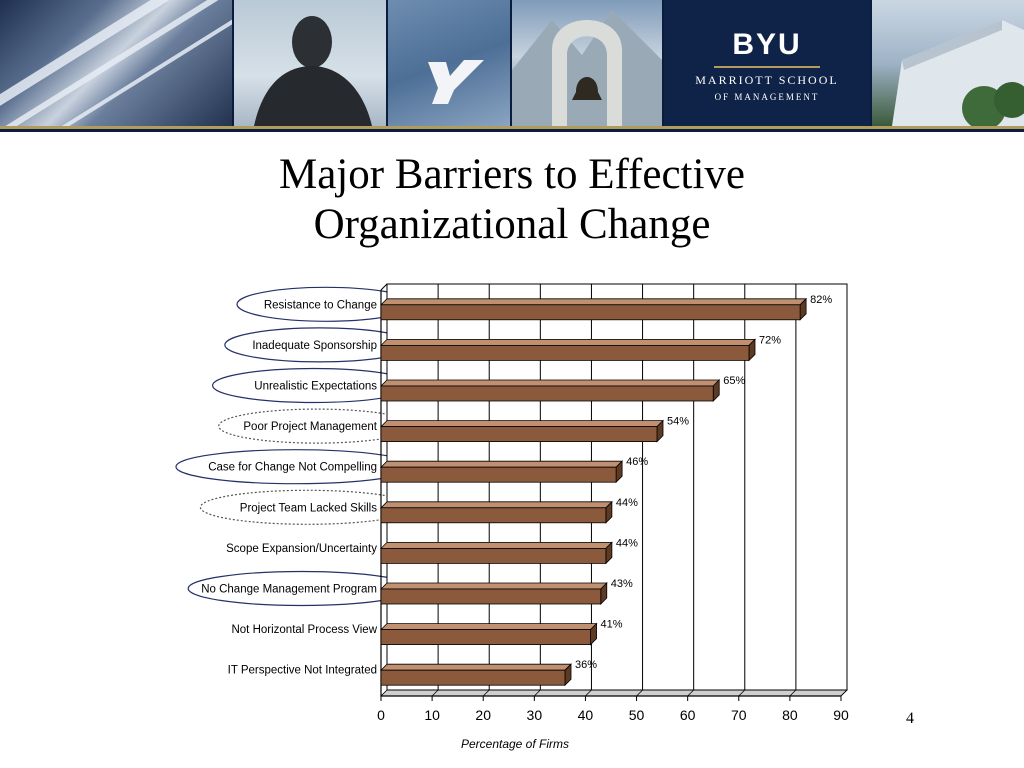 Image resolution: width=1024 pixels, height=768 pixels. Describe the element at coordinates (381, 715) in the screenshot. I see `x-tick-label: 0` at that location.